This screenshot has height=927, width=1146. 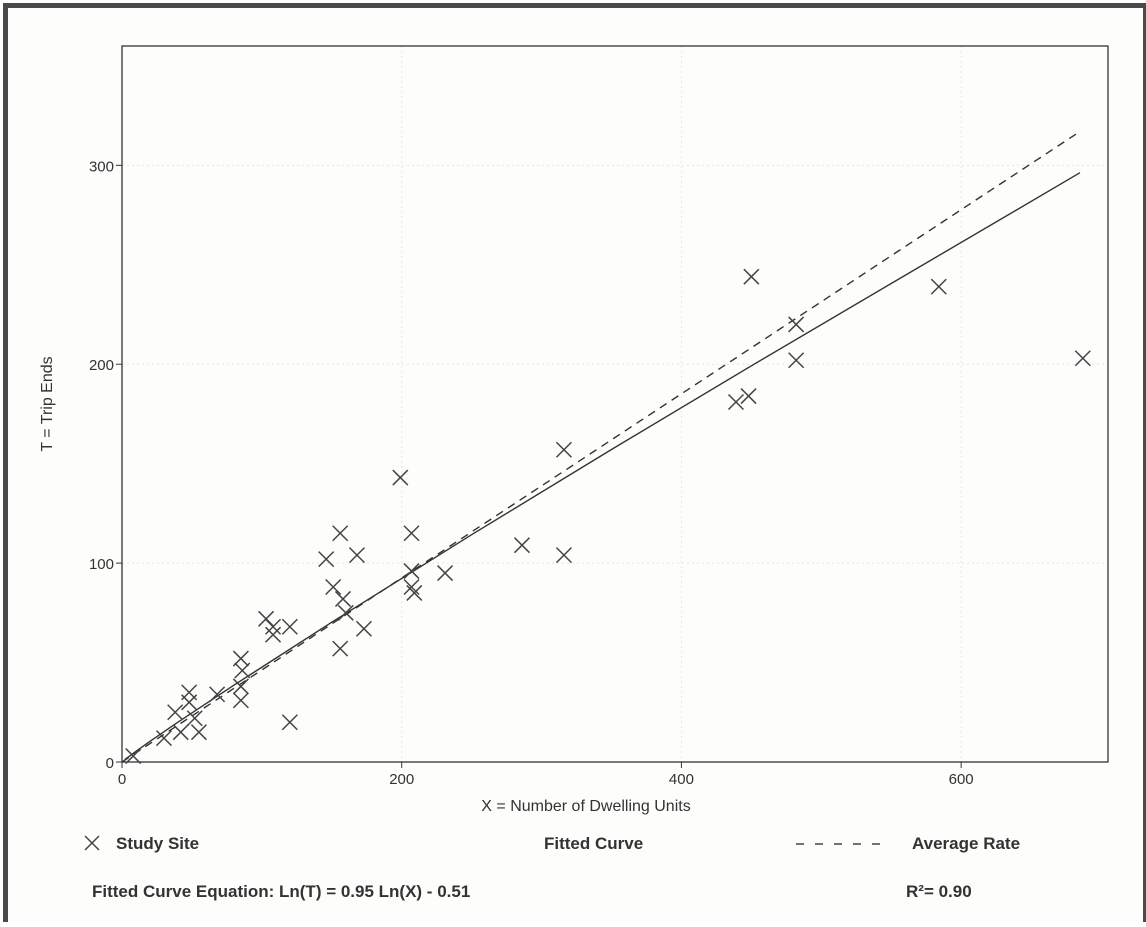 What do you see at coordinates (157, 843) in the screenshot?
I see `legend-study-site-label: Study Site` at bounding box center [157, 843].